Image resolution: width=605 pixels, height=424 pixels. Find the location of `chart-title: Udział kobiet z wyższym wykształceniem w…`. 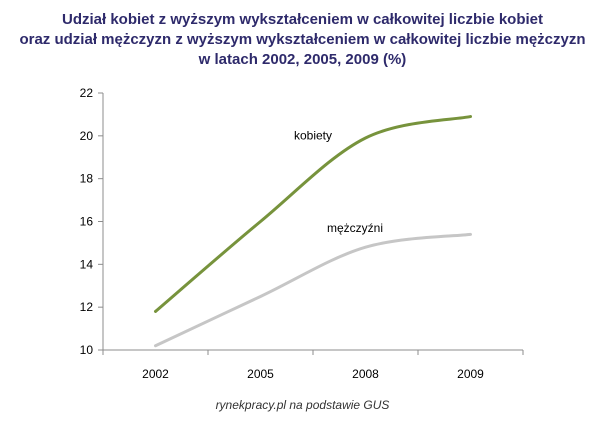

chart-title: Udział kobiet z wyższym wykształceniem w… is located at coordinates (302, 40).